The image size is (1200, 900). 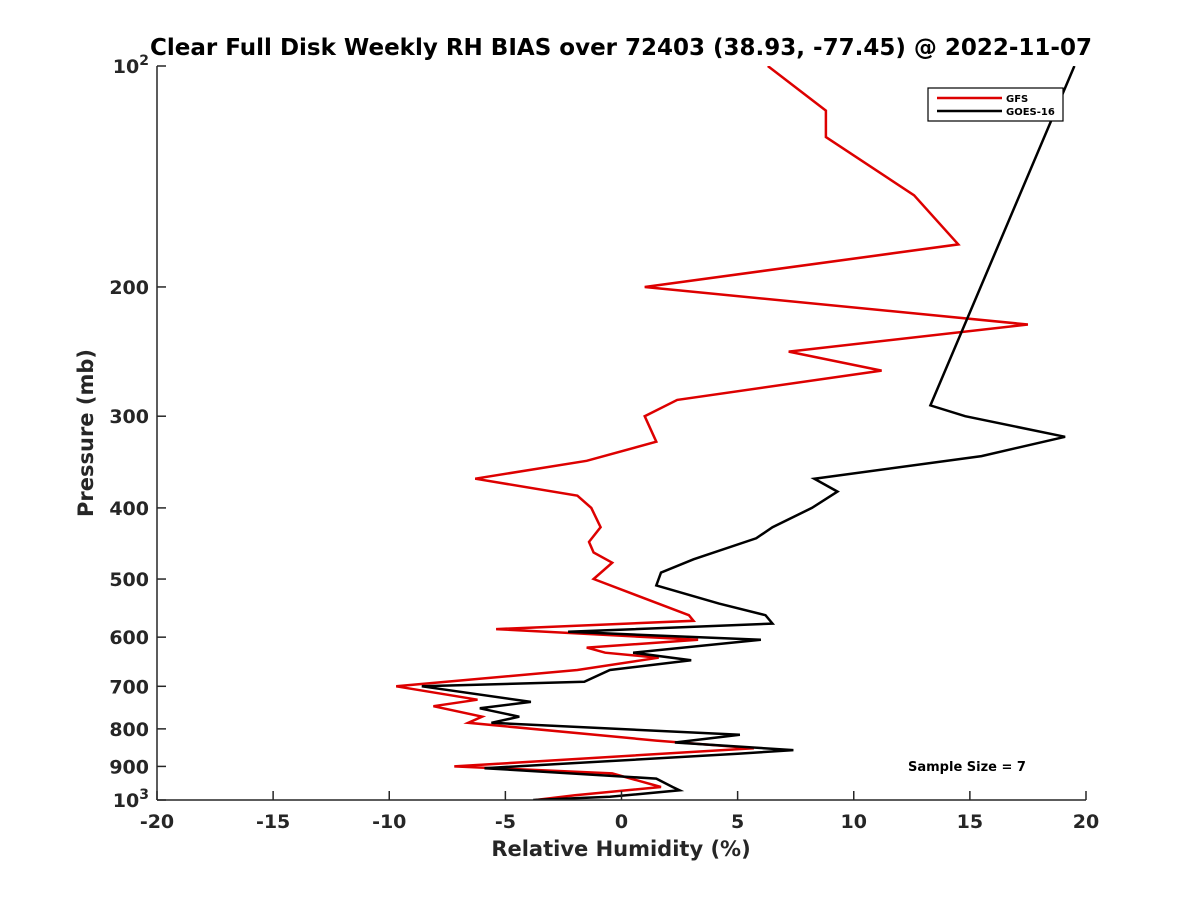 I want to click on y-tick-label: 800, so click(x=129, y=730).